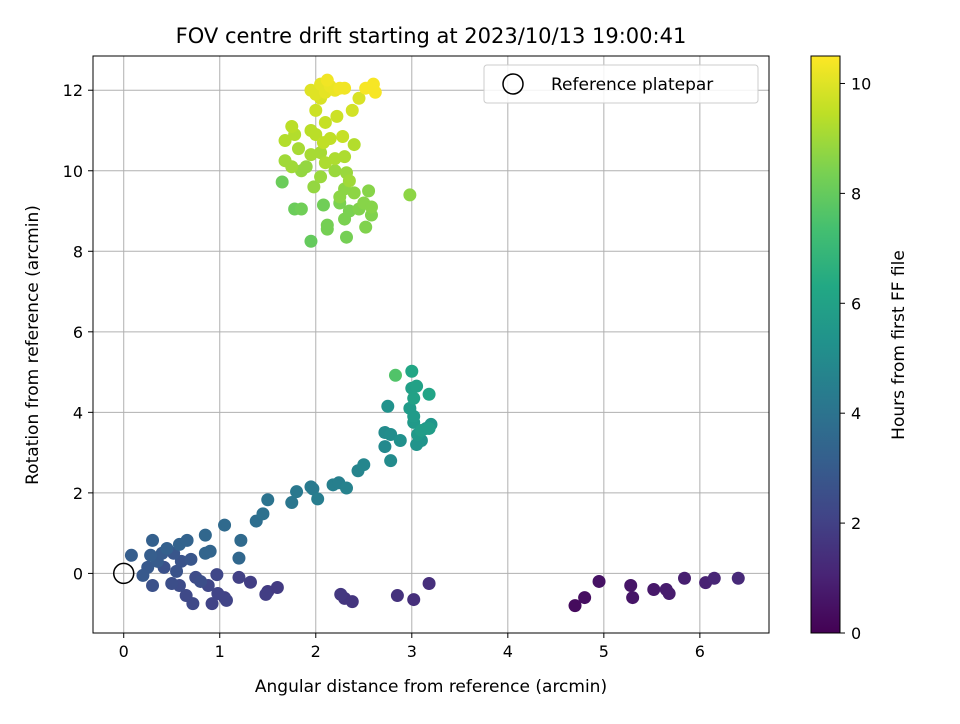 The image size is (960, 724). What do you see at coordinates (316, 651) in the screenshot?
I see `x-tick-label: 2` at bounding box center [316, 651].